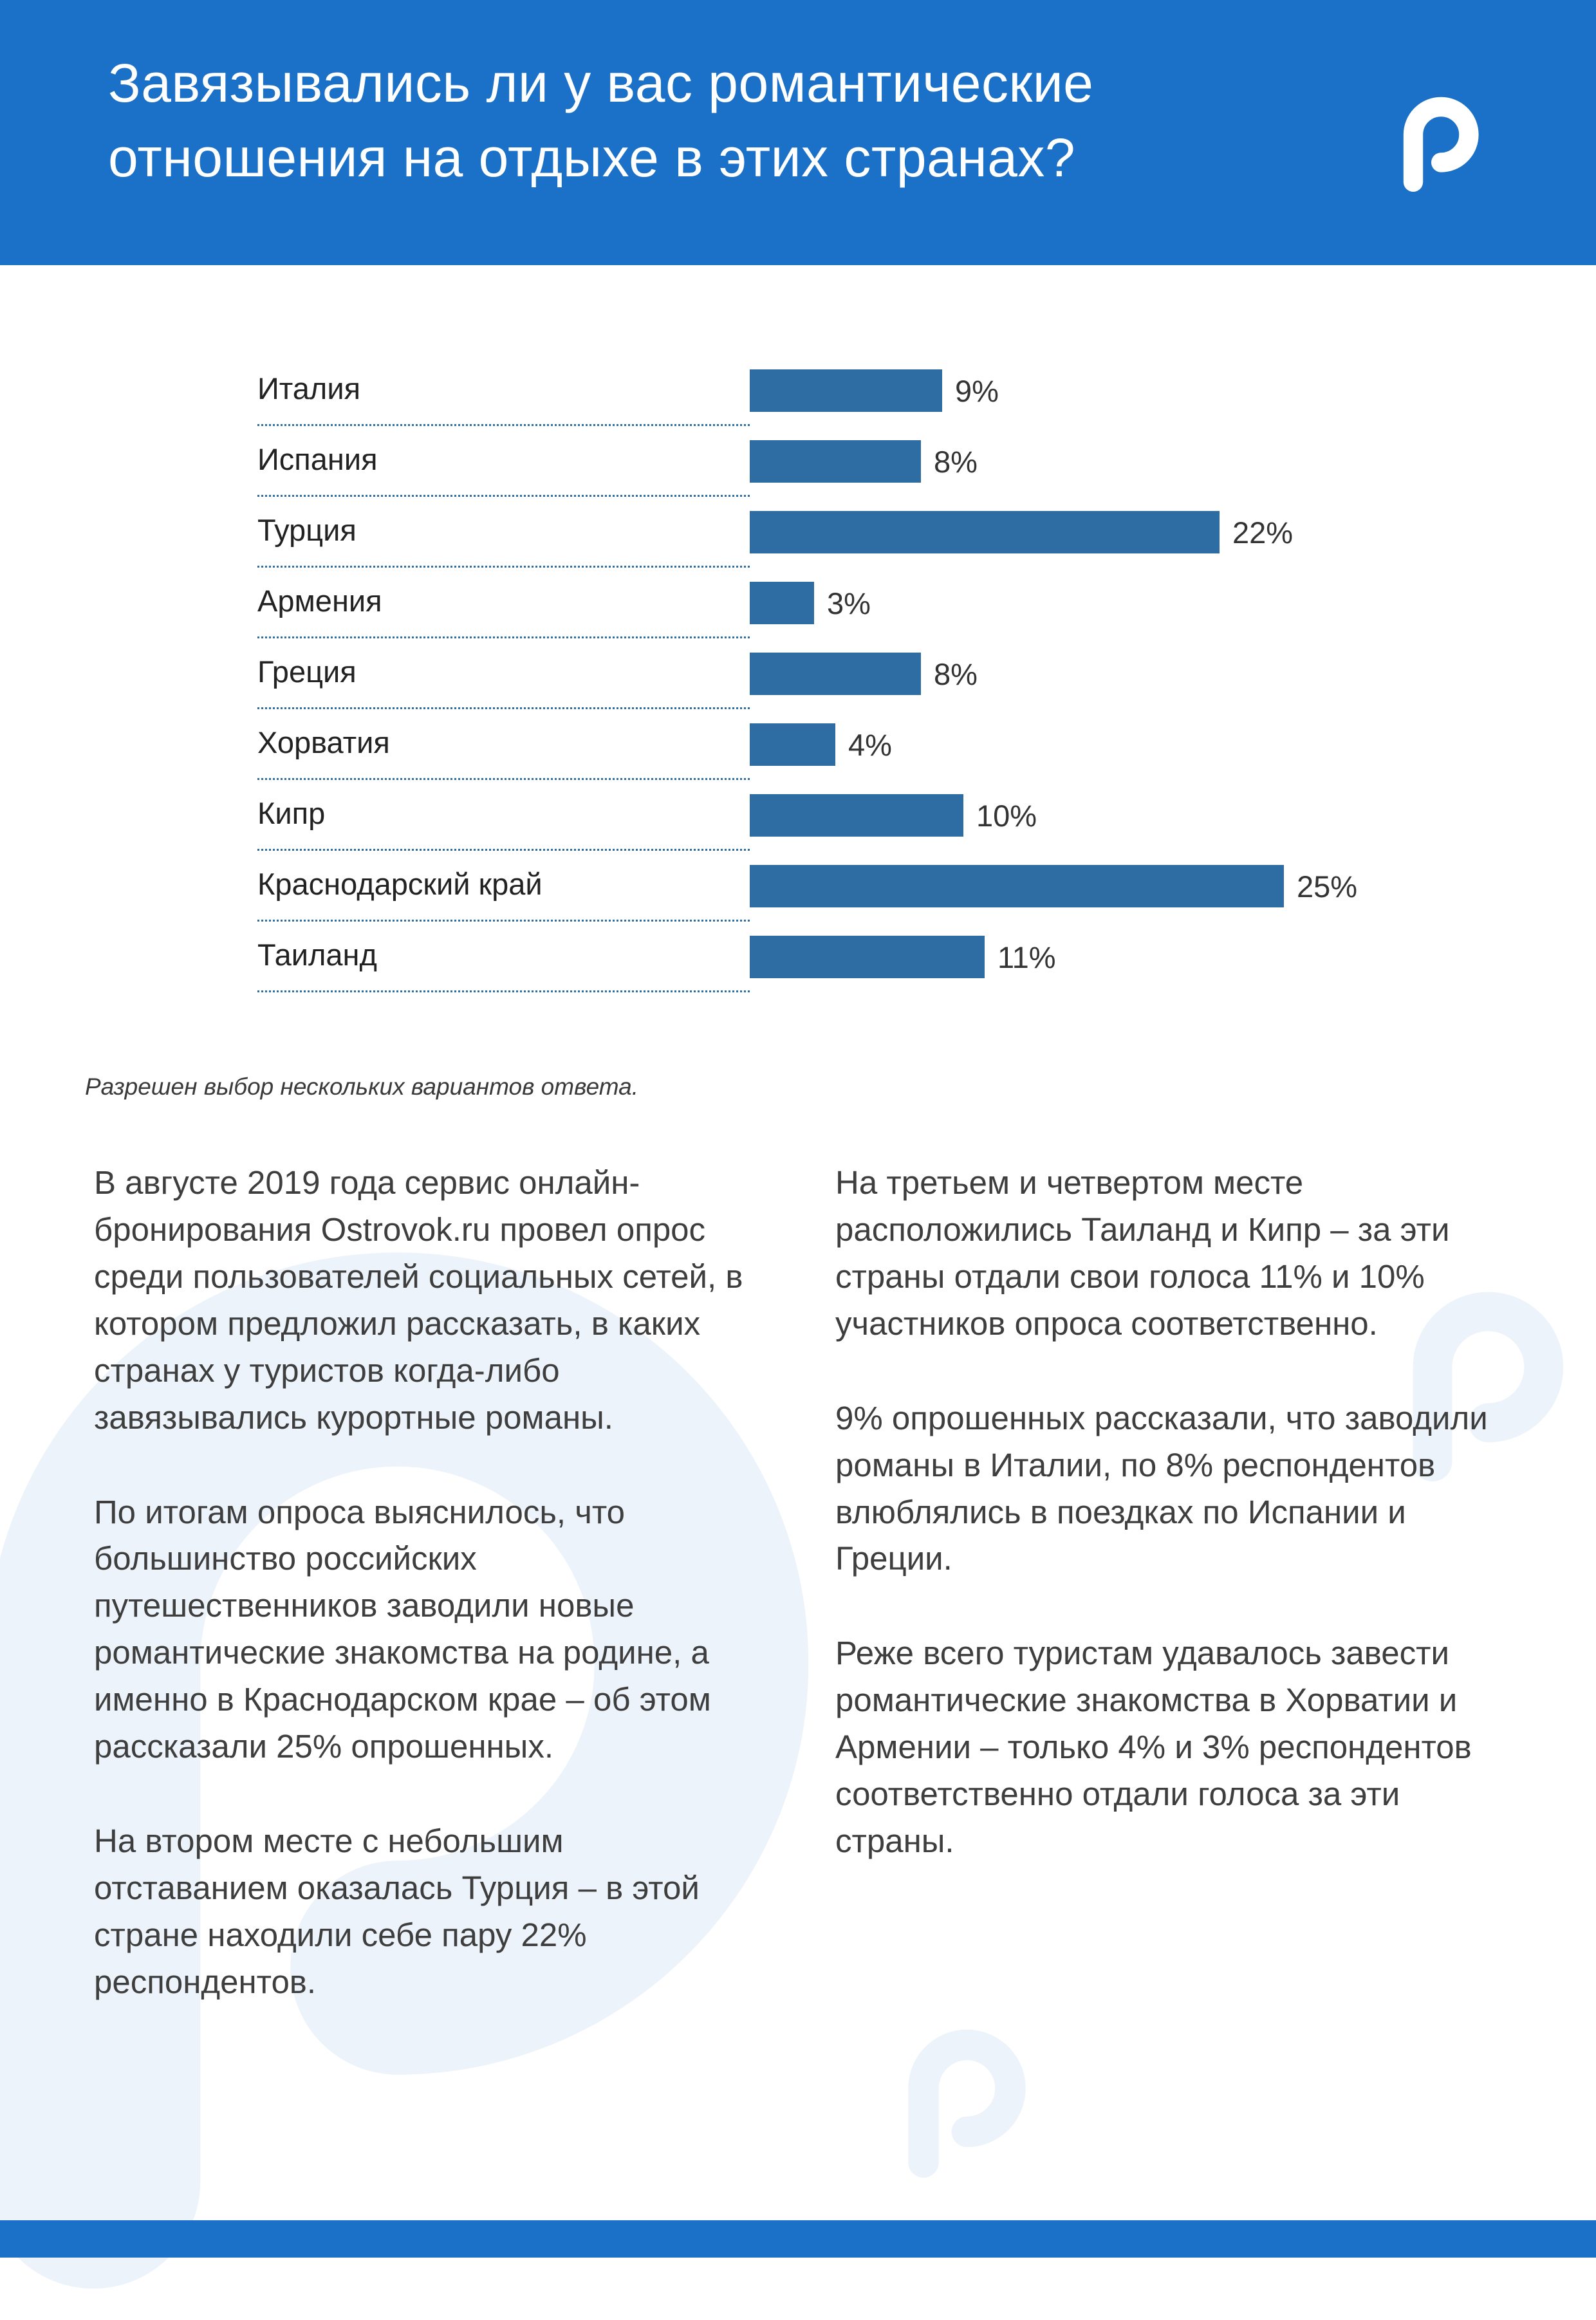 This screenshot has width=1596, height=2320. Describe the element at coordinates (1263, 532) in the screenshot. I see `chart-value-label: 22%` at that location.